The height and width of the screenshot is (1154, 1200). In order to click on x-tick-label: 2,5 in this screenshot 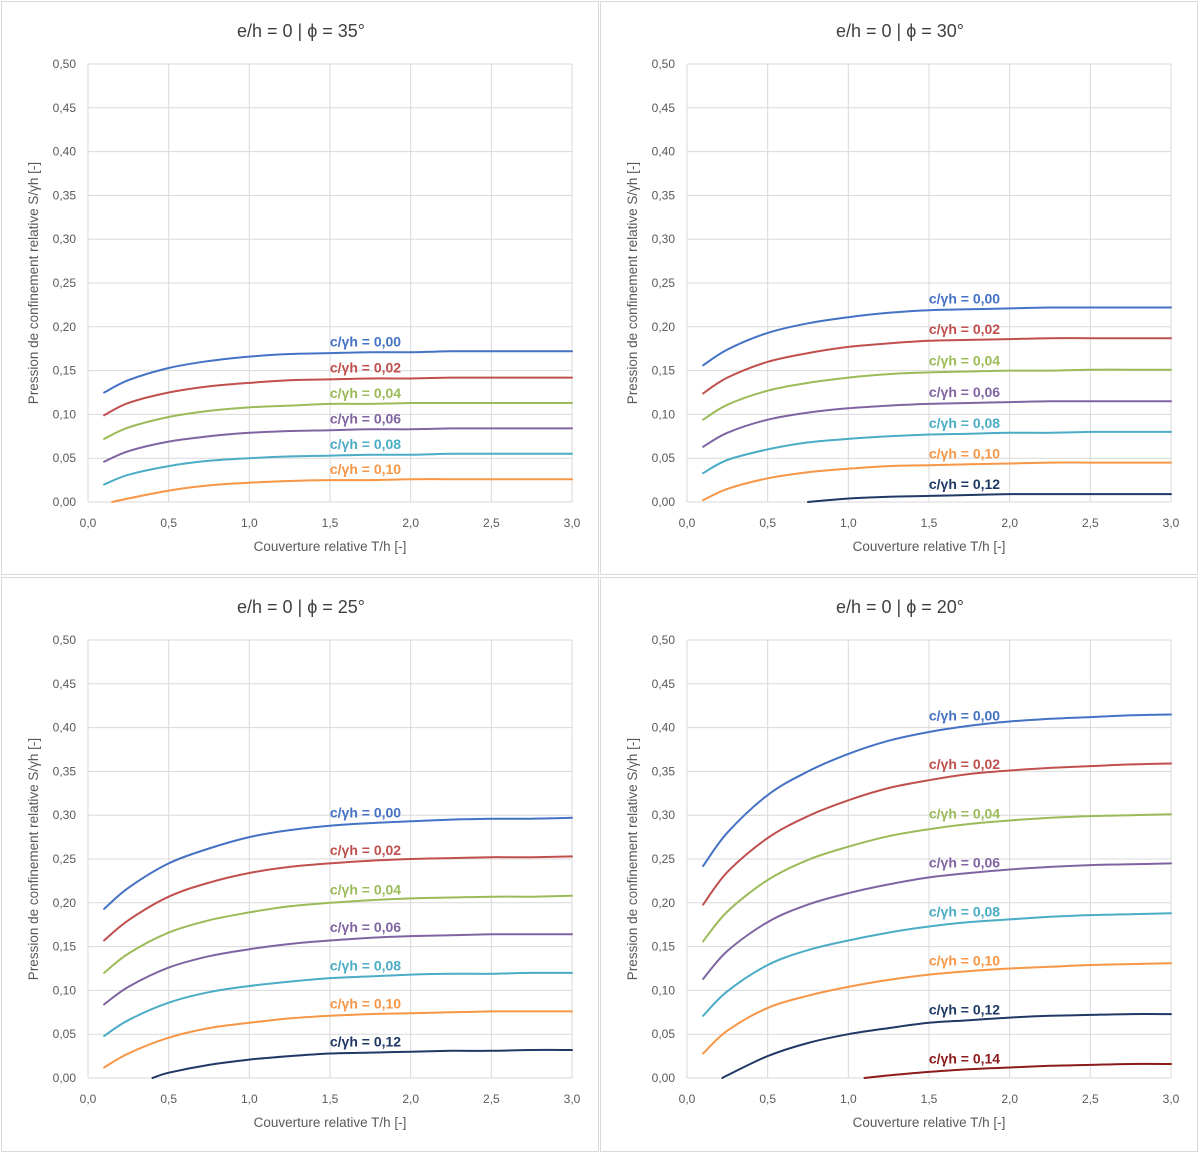, I will do `click(491, 1099)`.